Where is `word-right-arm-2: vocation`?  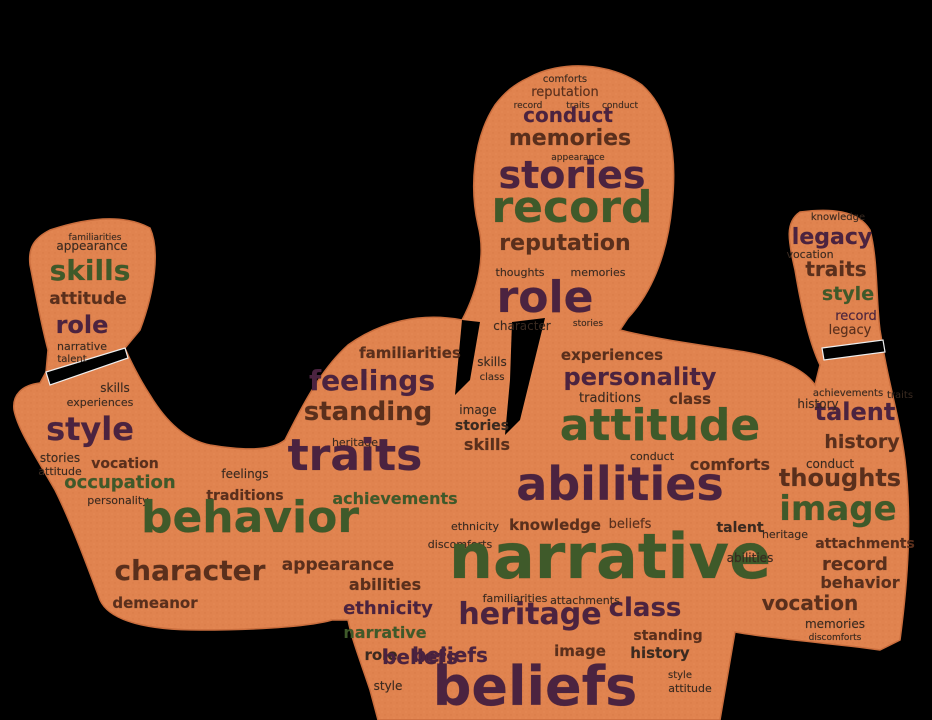
word-right-arm-2: vocation is located at coordinates (809, 254).